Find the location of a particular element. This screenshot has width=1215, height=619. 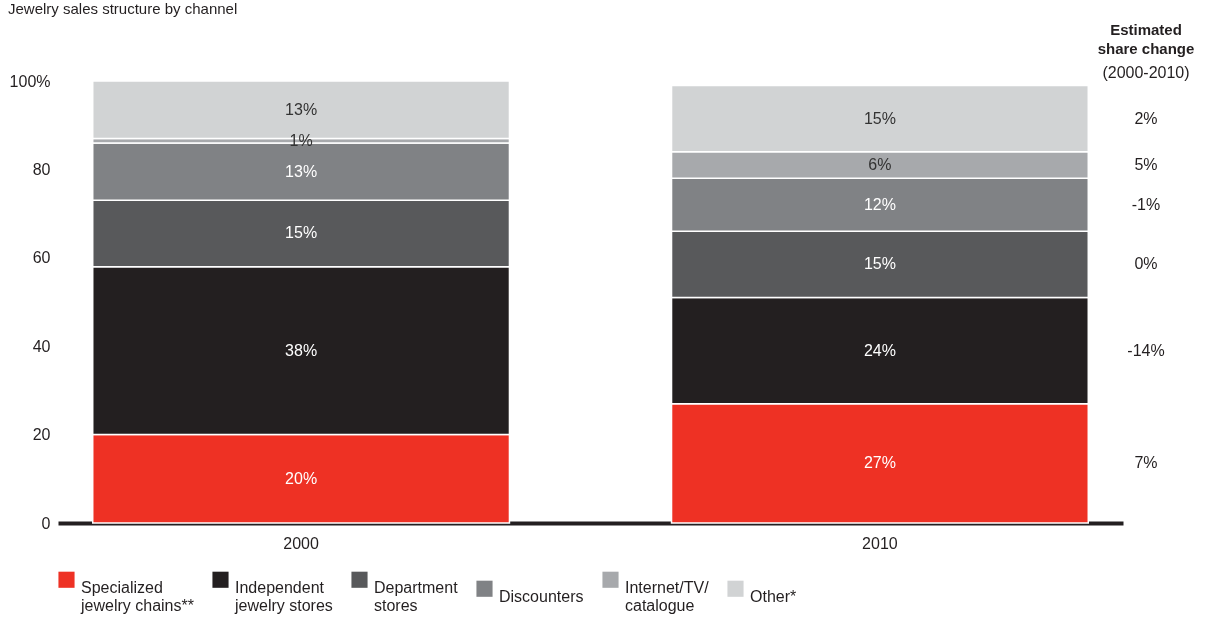

data-label: 38% is located at coordinates (301, 350).